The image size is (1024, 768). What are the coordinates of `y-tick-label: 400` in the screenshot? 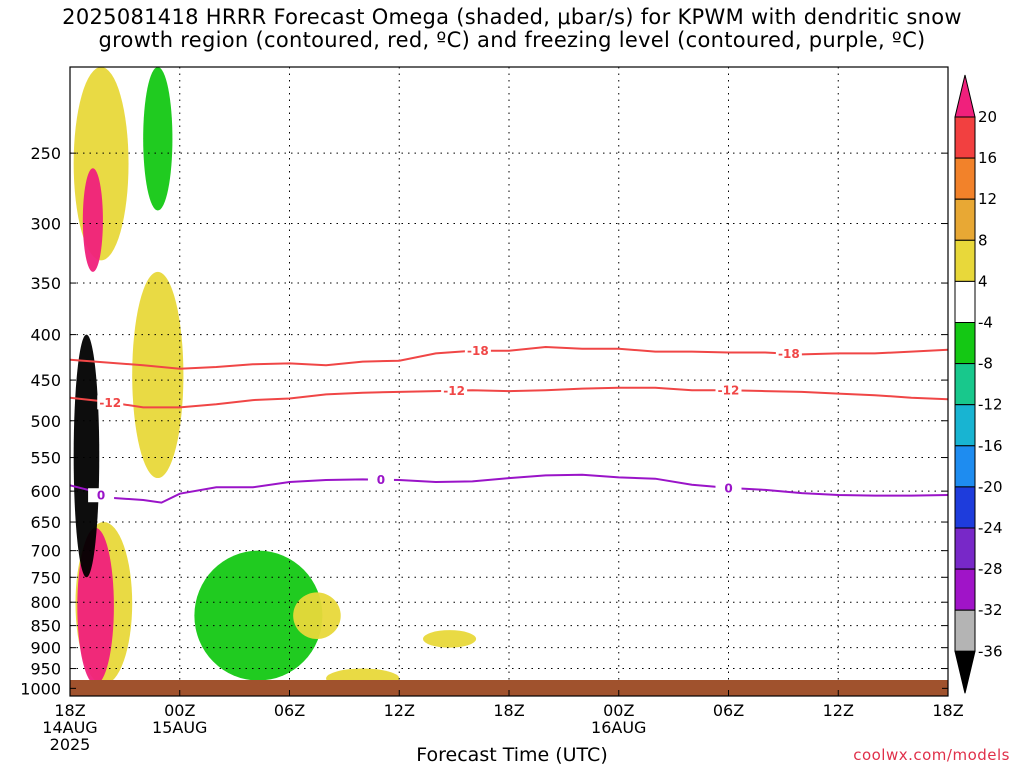 It's located at (45, 335).